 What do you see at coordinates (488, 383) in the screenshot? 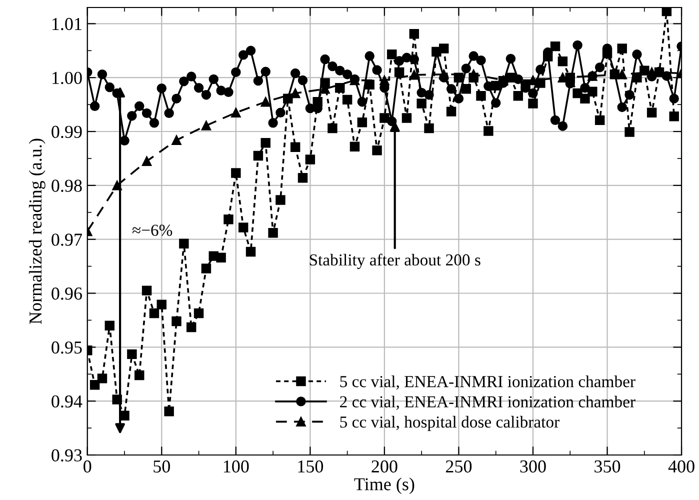
I see `legend-label: 5 cc vial, ENEA-INMRI ionization chamber` at bounding box center [488, 383].